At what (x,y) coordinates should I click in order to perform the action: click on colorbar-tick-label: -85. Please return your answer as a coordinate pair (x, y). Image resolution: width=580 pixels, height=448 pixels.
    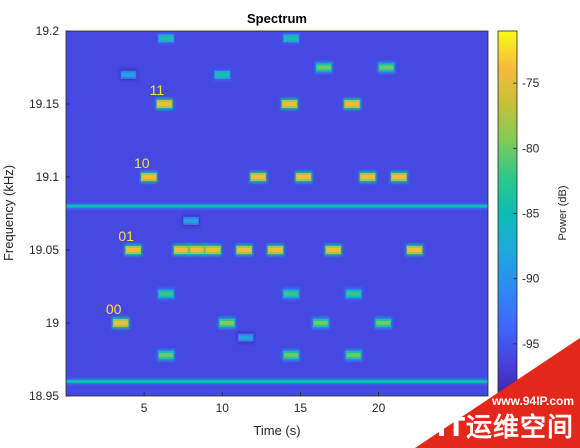
    Looking at the image, I should click on (531, 214).